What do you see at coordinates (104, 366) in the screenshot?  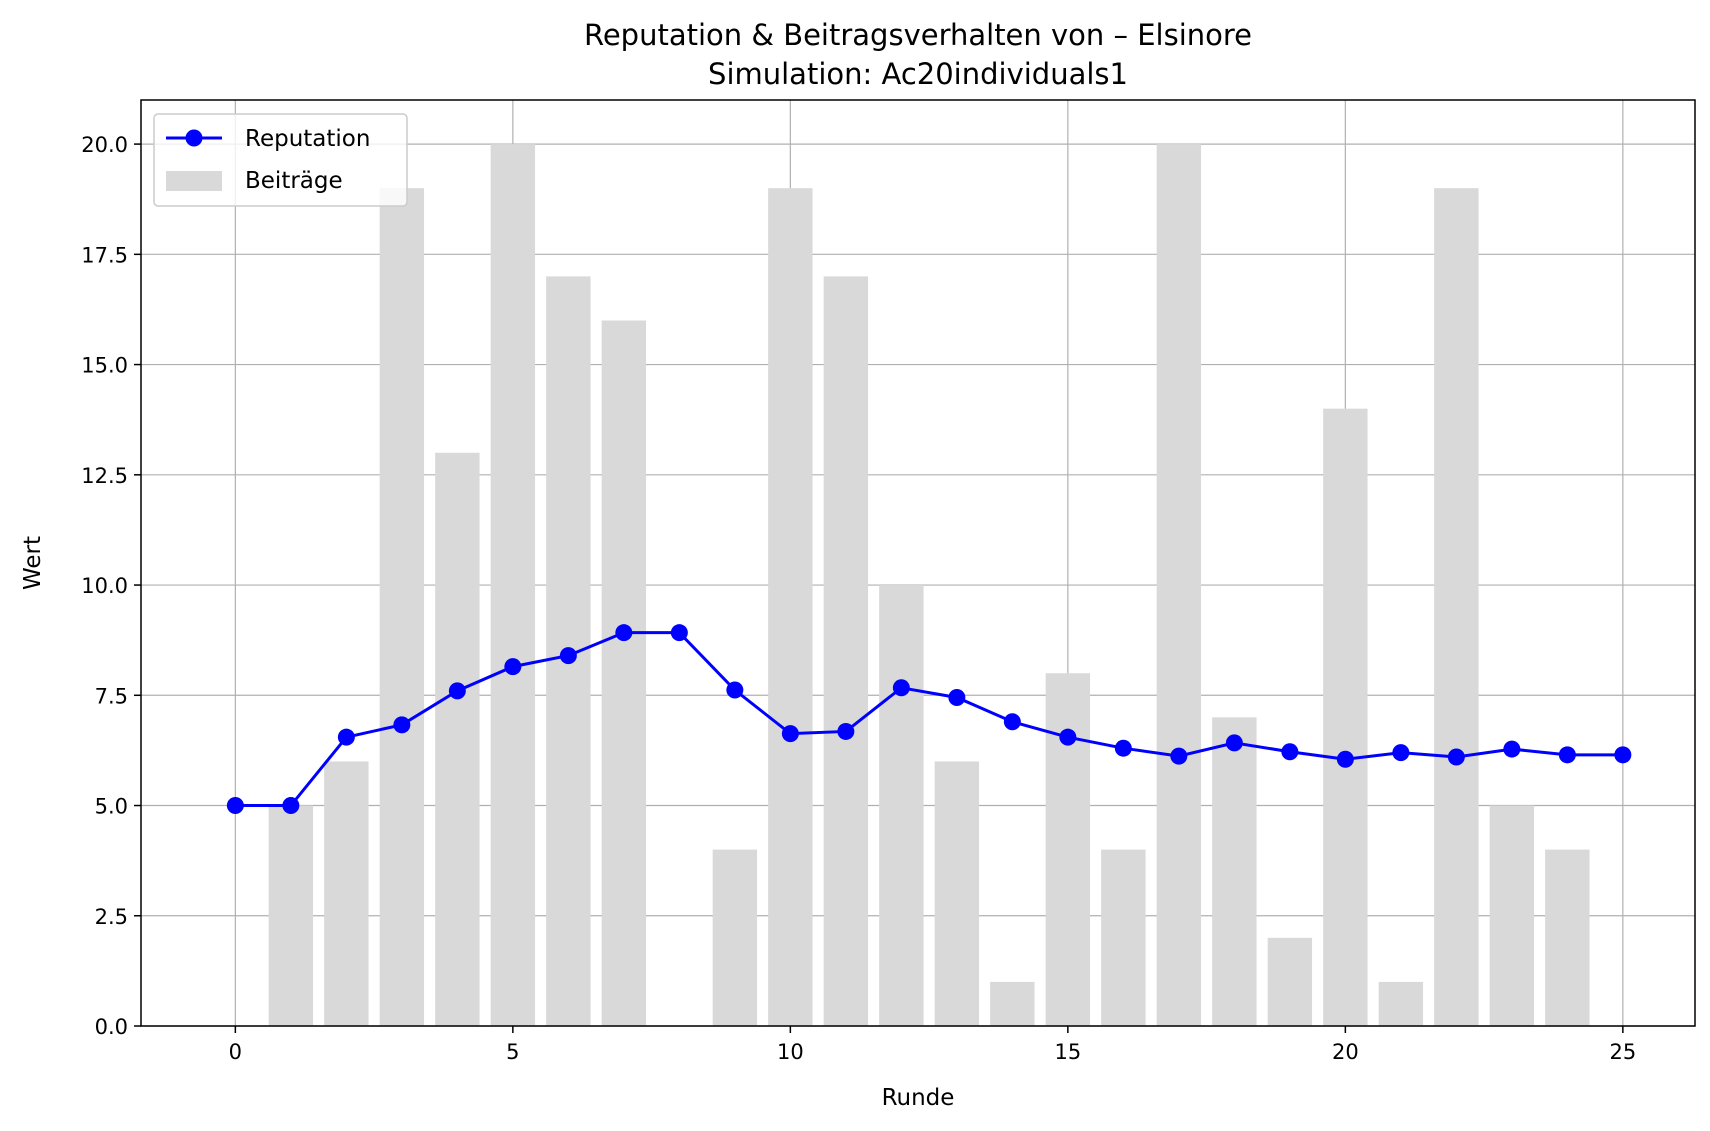 I see `y-tick-label: 15.0` at bounding box center [104, 366].